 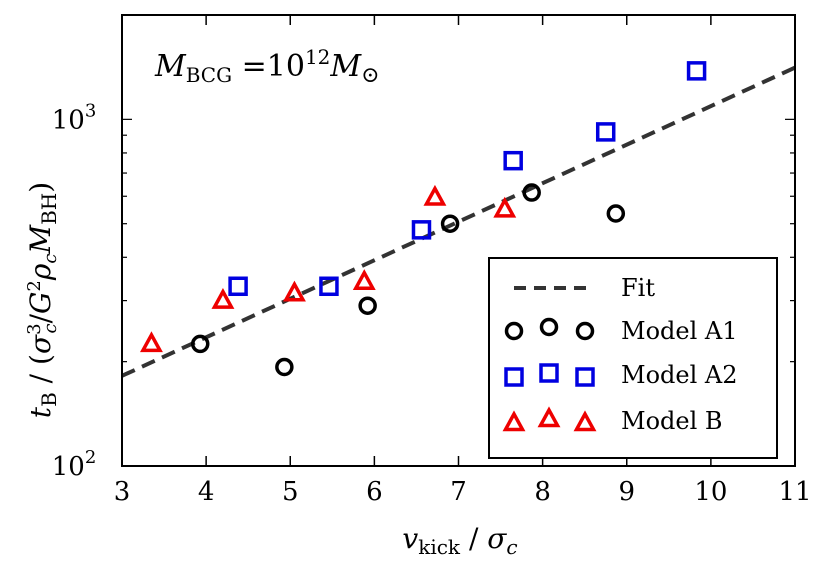 What do you see at coordinates (679, 331) in the screenshot?
I see `legend-label-model-a1: Model A1` at bounding box center [679, 331].